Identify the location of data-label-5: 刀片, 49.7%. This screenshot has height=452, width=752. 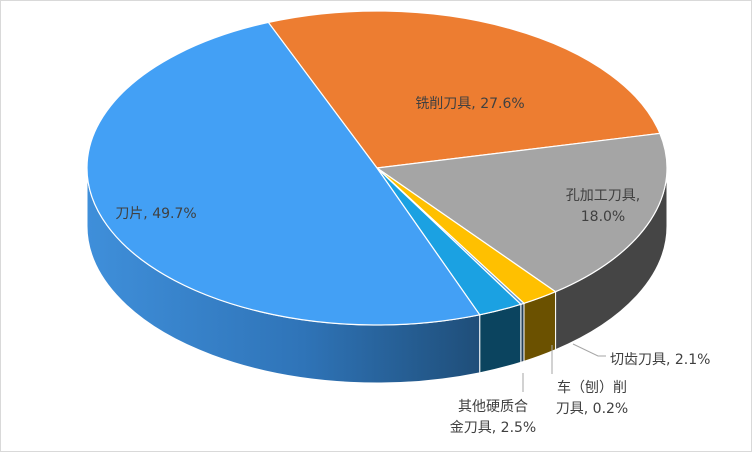
(155, 214).